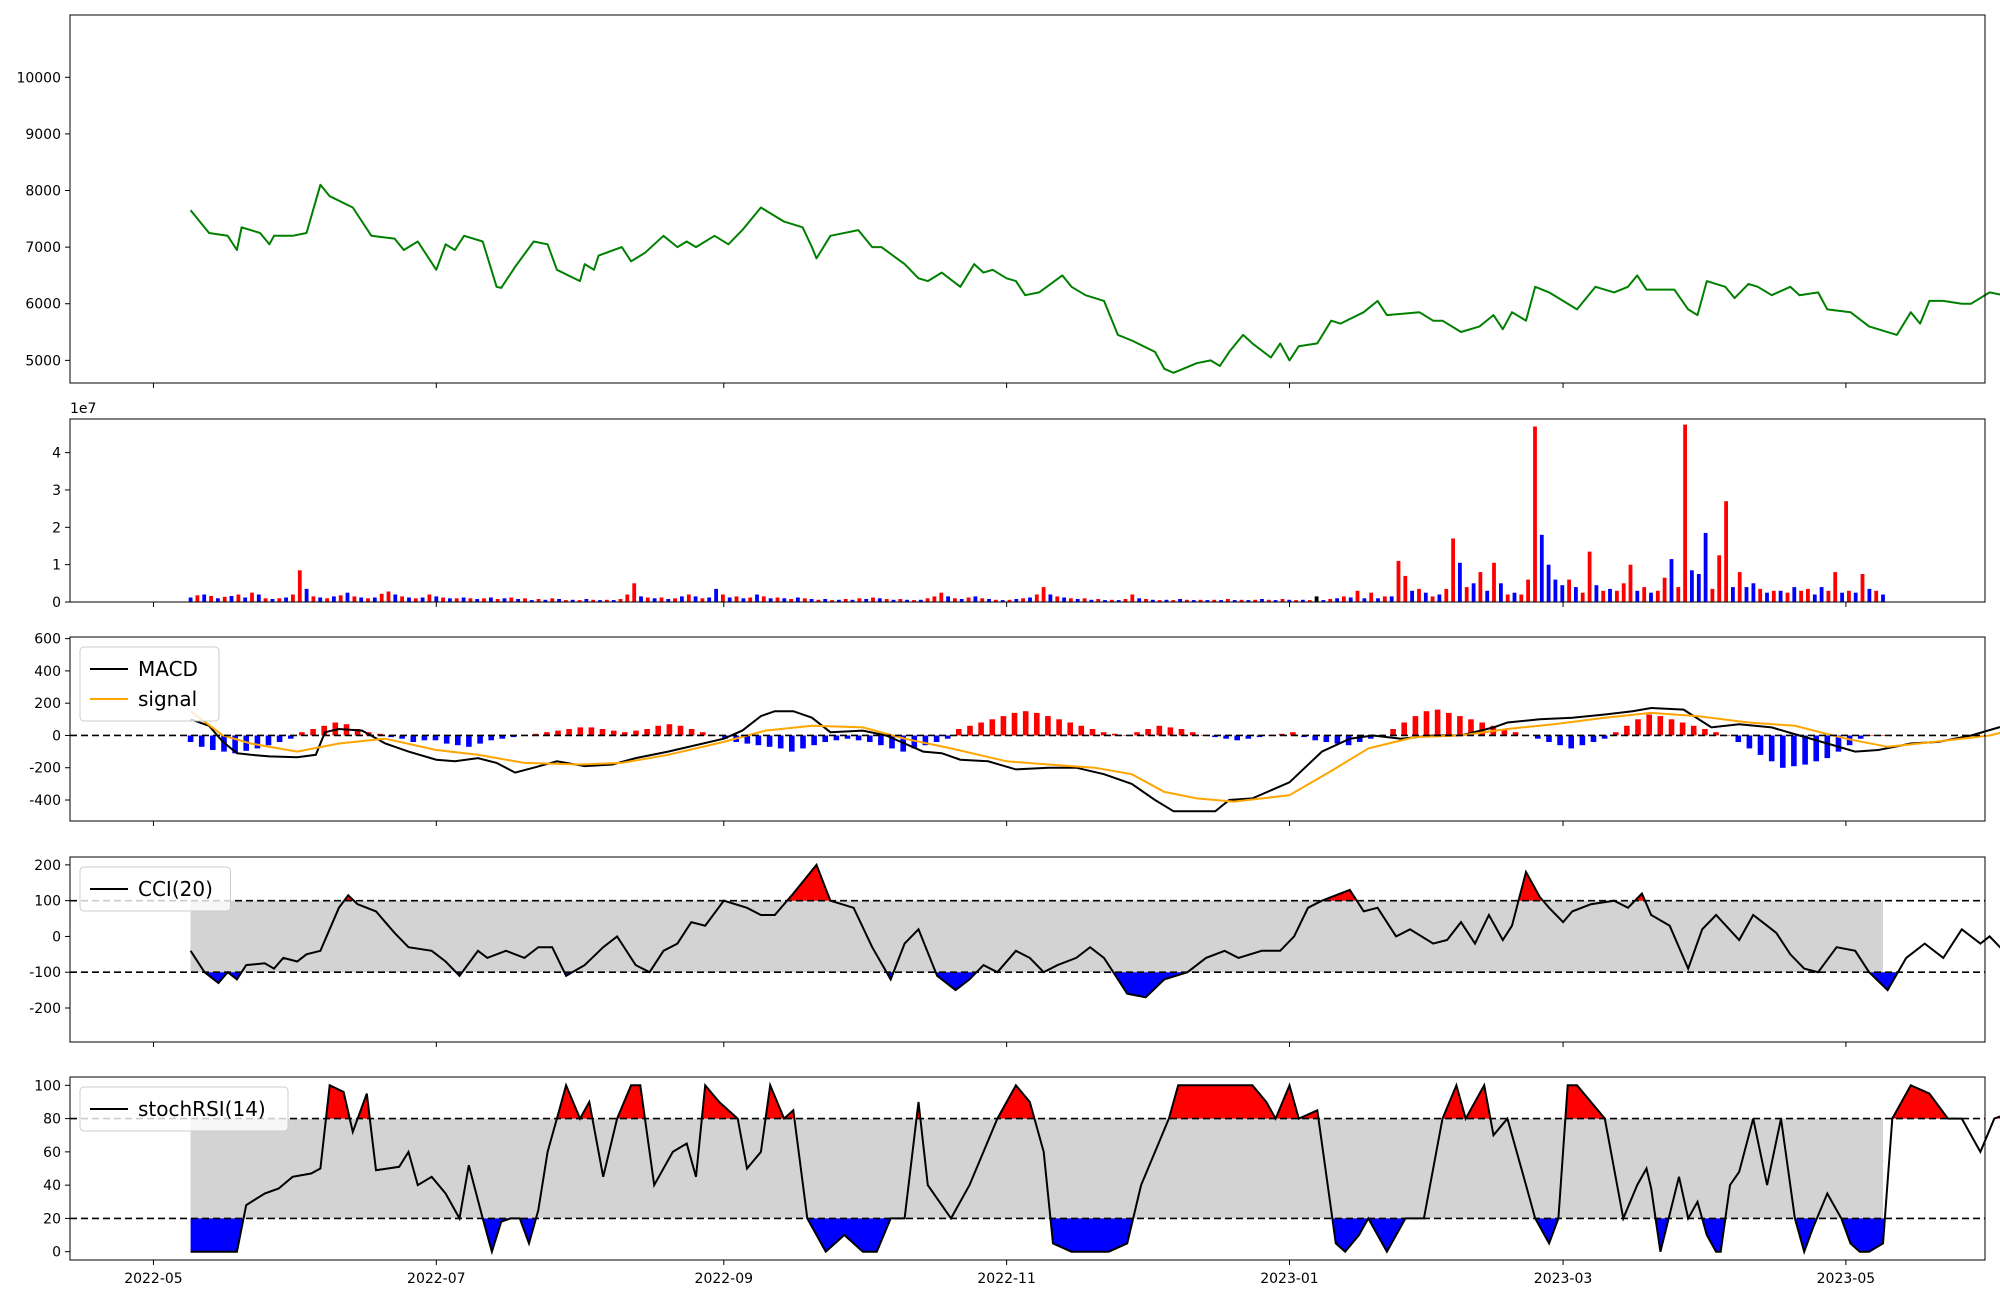  What do you see at coordinates (724, 1279) in the screenshot?
I see `x-tick-label: 2022-09` at bounding box center [724, 1279].